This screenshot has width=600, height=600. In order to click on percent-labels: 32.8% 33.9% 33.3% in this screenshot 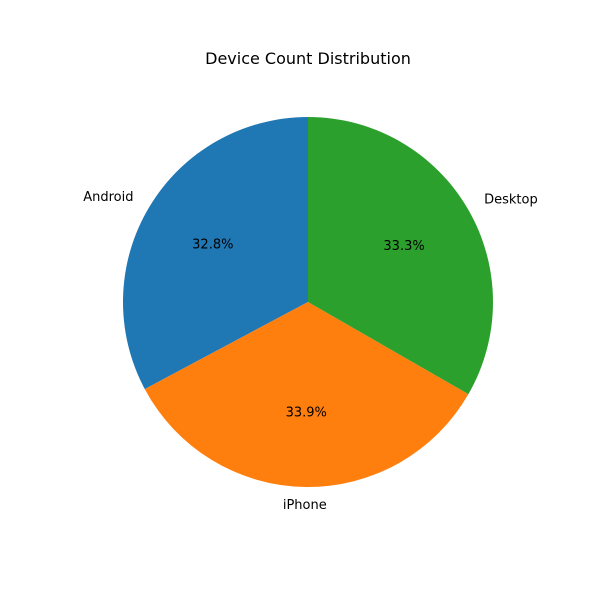, I will do `click(308, 328)`.